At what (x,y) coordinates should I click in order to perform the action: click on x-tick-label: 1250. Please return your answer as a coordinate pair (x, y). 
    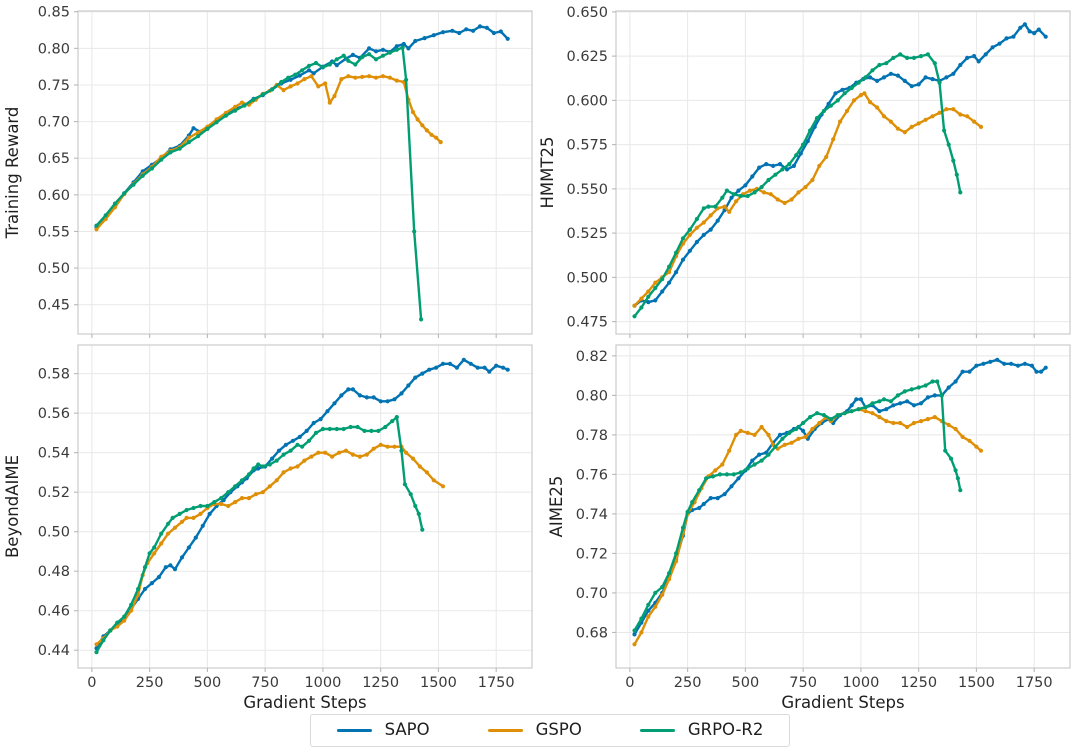
    Looking at the image, I should click on (380, 683).